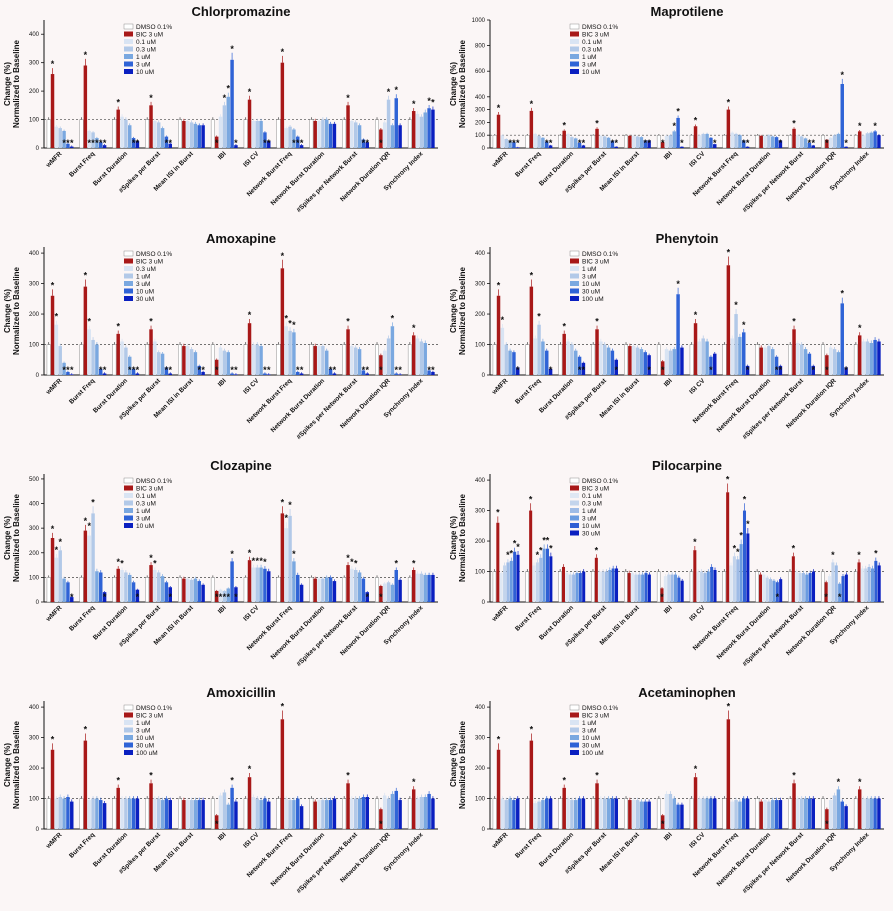  Describe the element at coordinates (589, 731) in the screenshot. I see `legend-label: 3 uM` at that location.